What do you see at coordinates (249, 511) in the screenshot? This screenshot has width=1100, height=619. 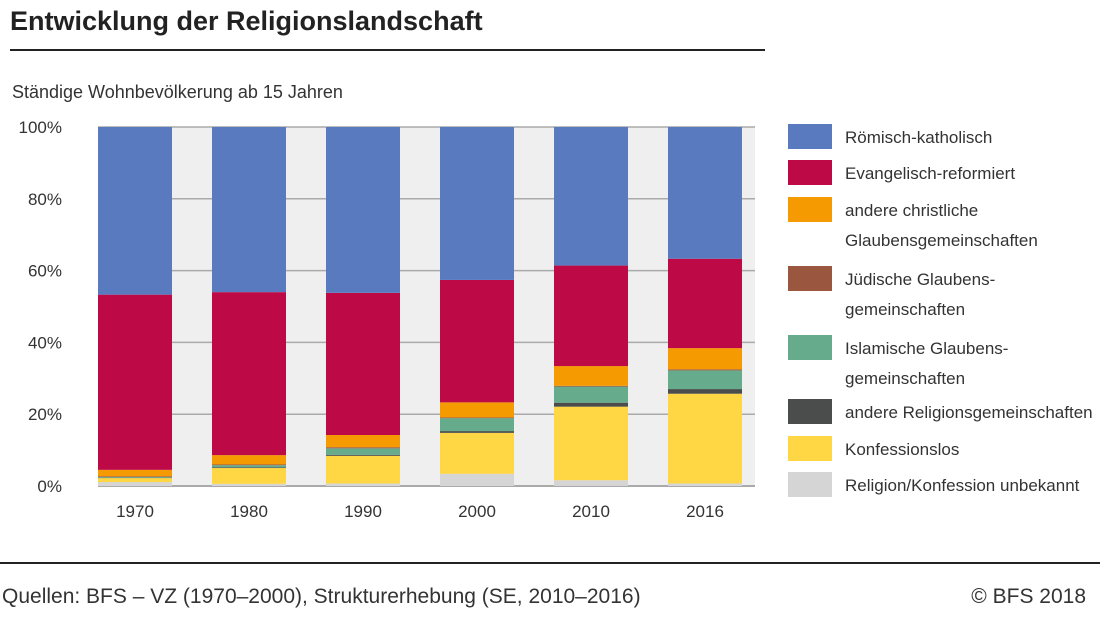 I see `x-tick-label: 1980` at bounding box center [249, 511].